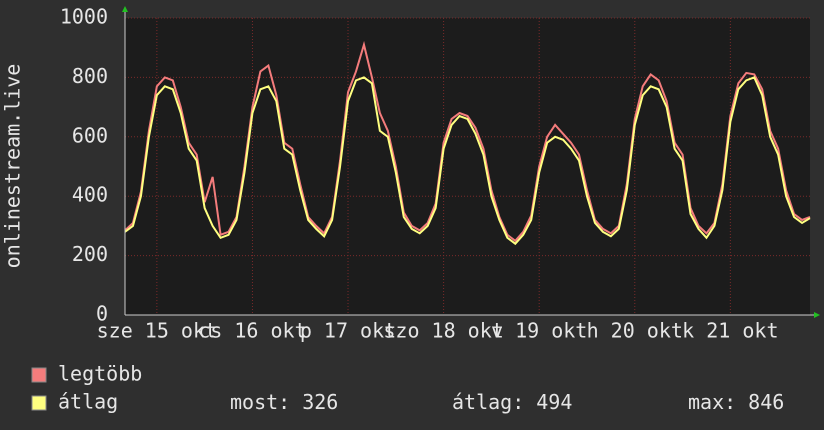  I want to click on x-arrow, so click(817, 315).